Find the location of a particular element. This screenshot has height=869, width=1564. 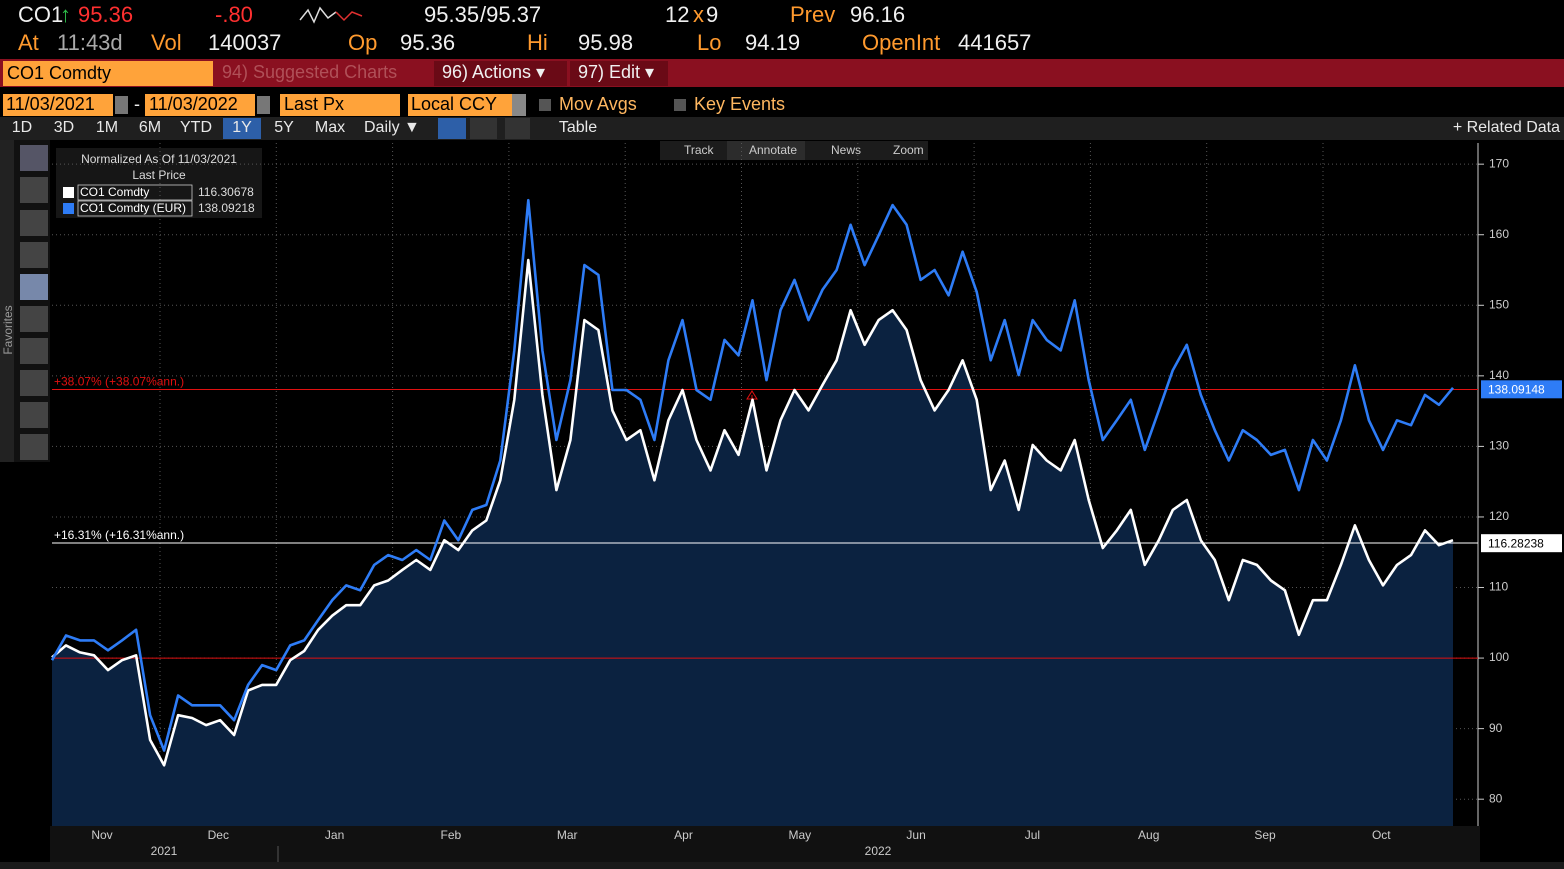

label: 441657 is located at coordinates (994, 42).